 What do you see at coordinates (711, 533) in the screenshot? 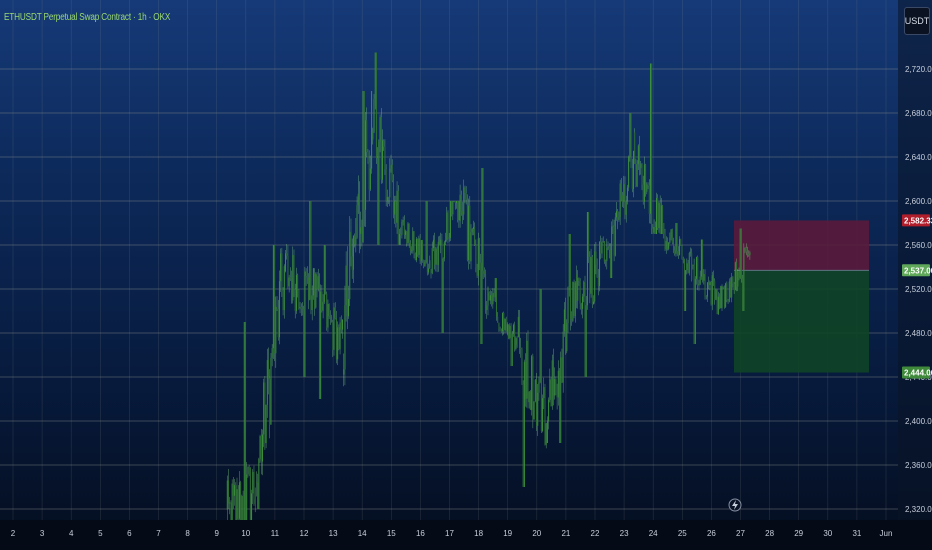
I see `x-tick-label: 26` at bounding box center [711, 533].